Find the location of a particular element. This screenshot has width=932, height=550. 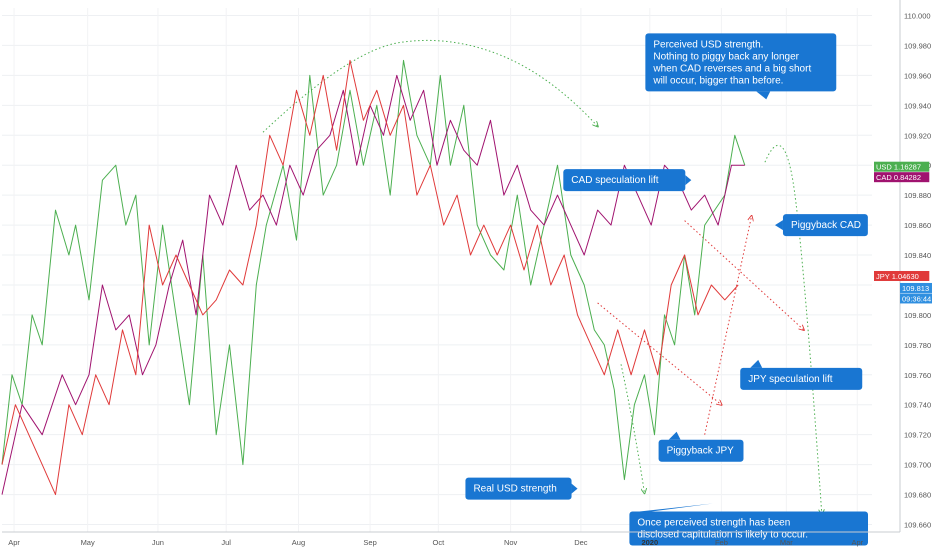

price-tag-4: 09:36:44 is located at coordinates (916, 298).